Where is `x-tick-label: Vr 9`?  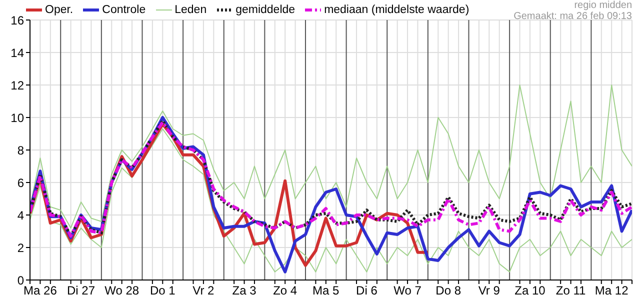 x-tick-label: Vr 9 is located at coordinates (489, 291).